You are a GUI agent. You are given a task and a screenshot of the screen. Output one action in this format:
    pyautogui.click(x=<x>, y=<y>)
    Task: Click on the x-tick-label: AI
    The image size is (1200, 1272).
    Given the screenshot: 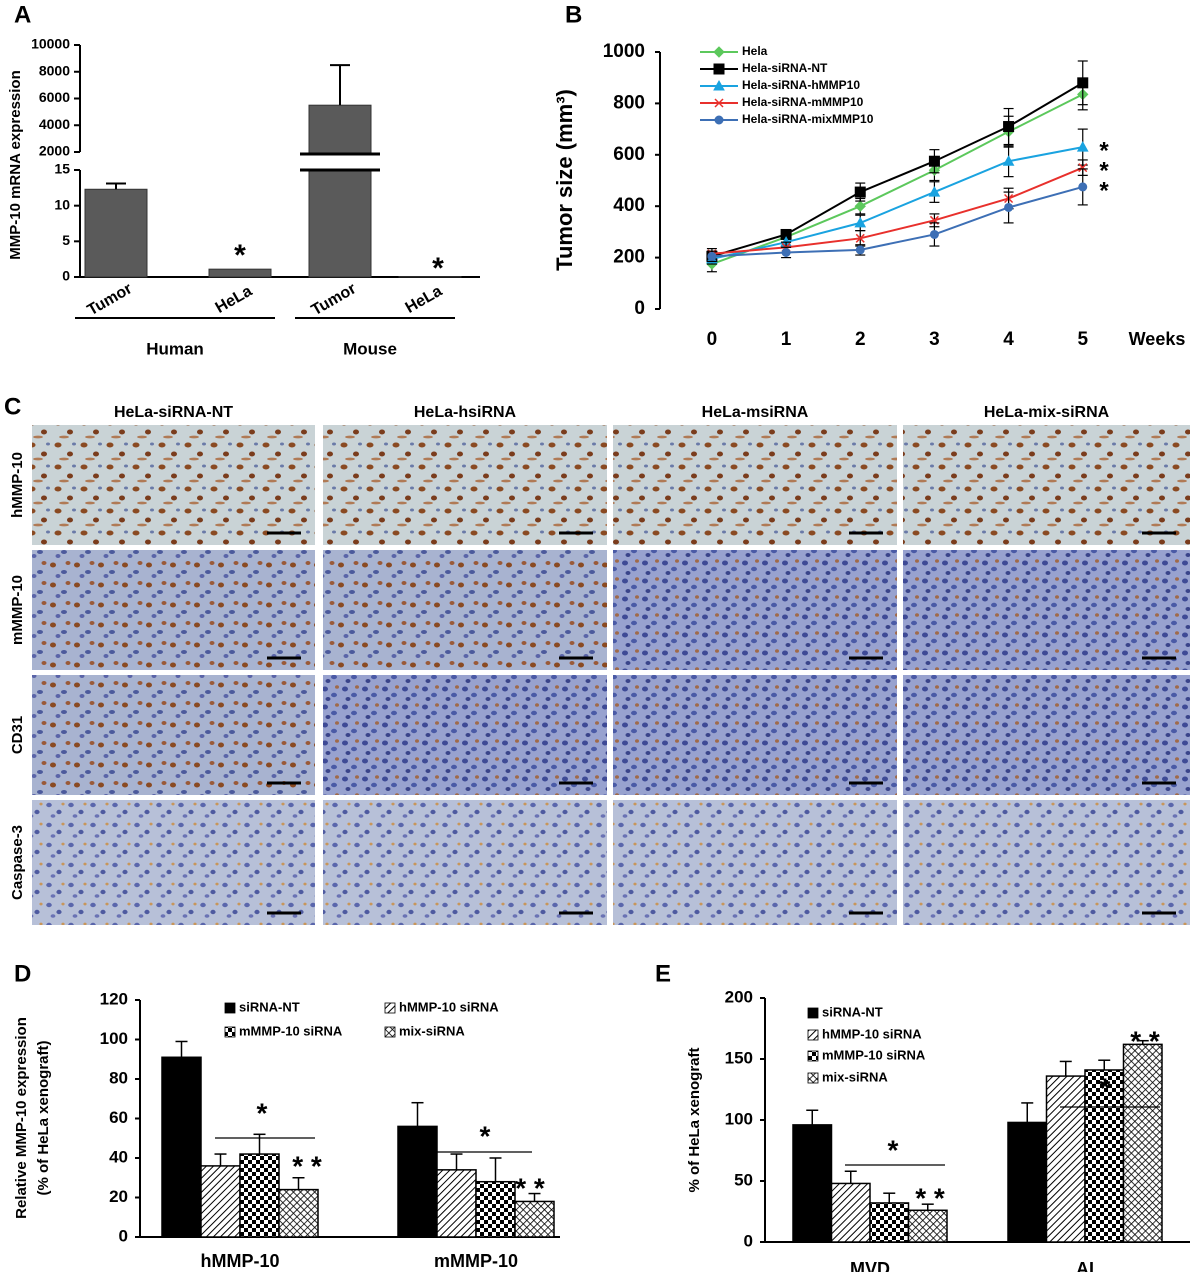 What is the action you would take?
    pyautogui.click(x=1085, y=1265)
    